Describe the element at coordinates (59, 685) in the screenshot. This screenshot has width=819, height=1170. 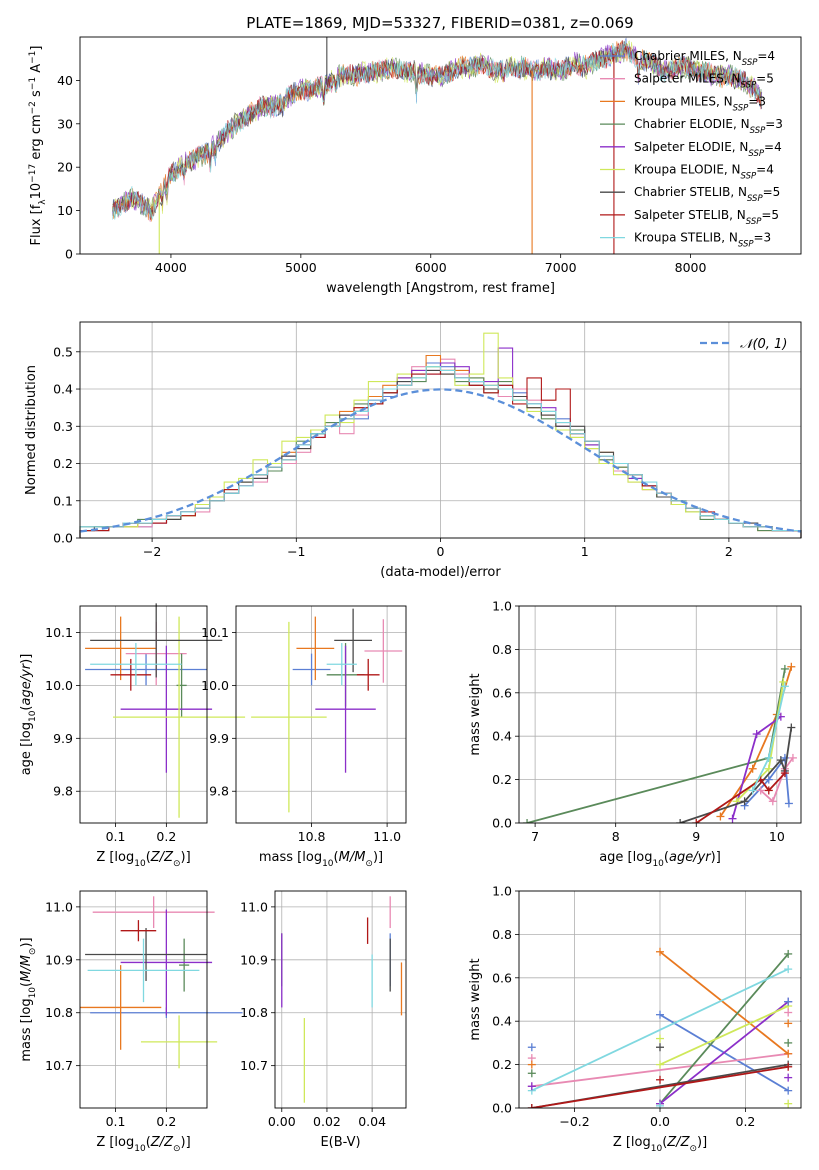
I see `y-tick-label: 10.0` at that location.